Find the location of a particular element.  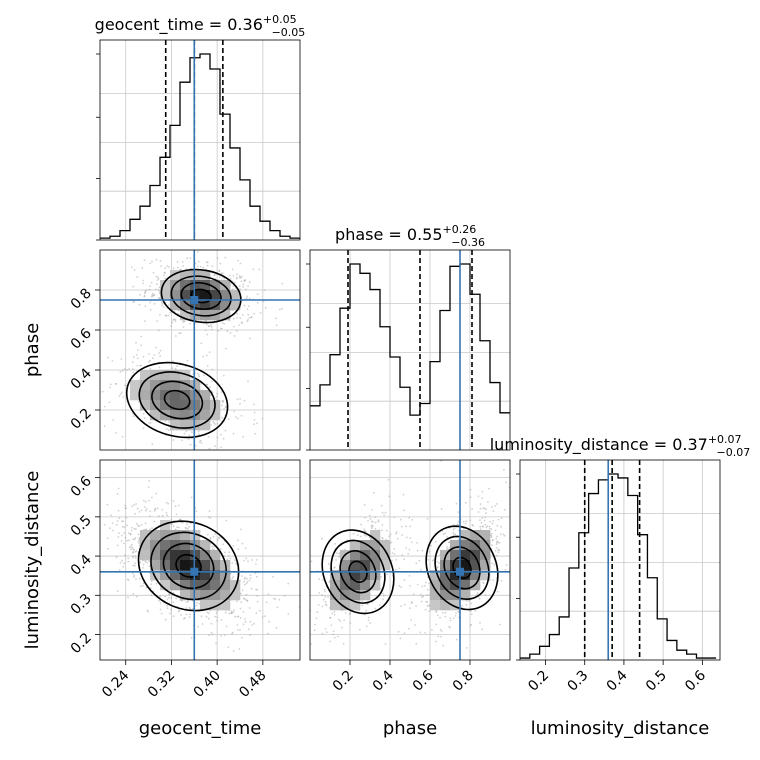

truth-marker is located at coordinates (460, 571).